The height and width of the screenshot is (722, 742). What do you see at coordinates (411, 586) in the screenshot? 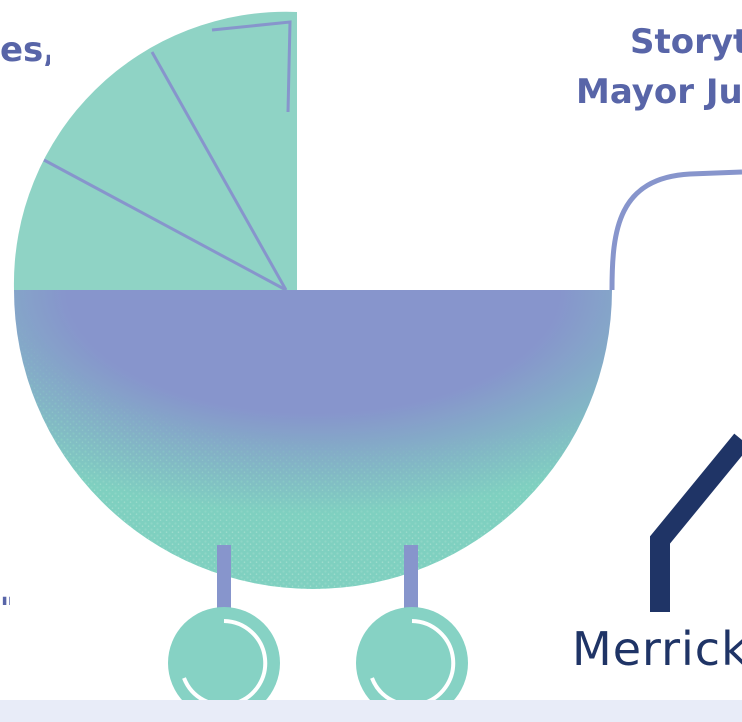
I see `stroller-axle-right` at bounding box center [411, 586].